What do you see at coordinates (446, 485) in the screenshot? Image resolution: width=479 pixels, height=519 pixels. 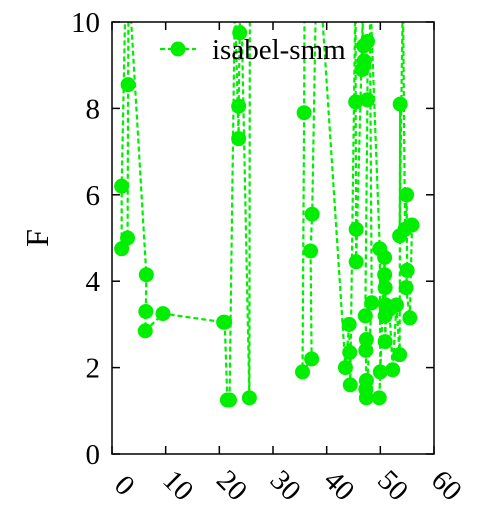 I see `x-tick-label: 60` at bounding box center [446, 485].